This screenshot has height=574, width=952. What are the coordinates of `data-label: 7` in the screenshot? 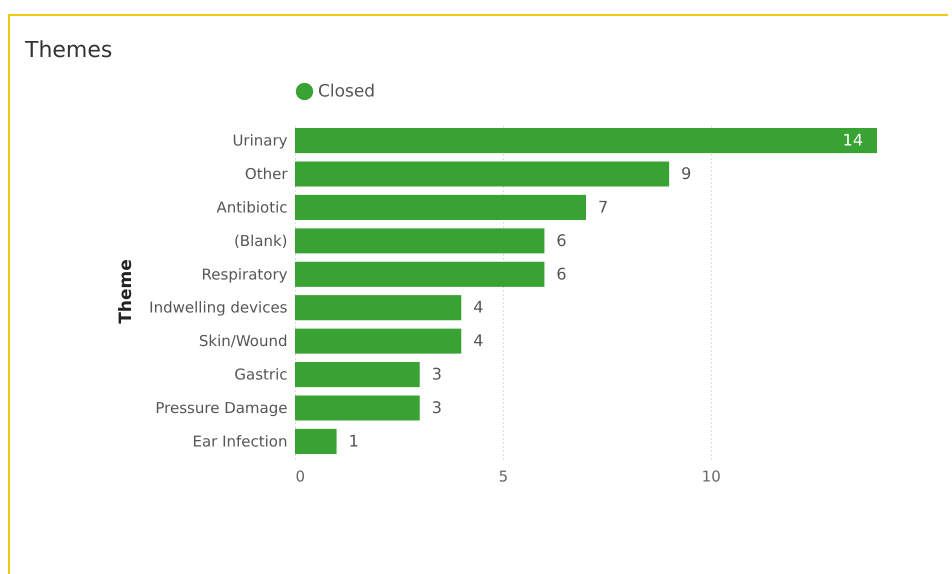 It's located at (603, 206).